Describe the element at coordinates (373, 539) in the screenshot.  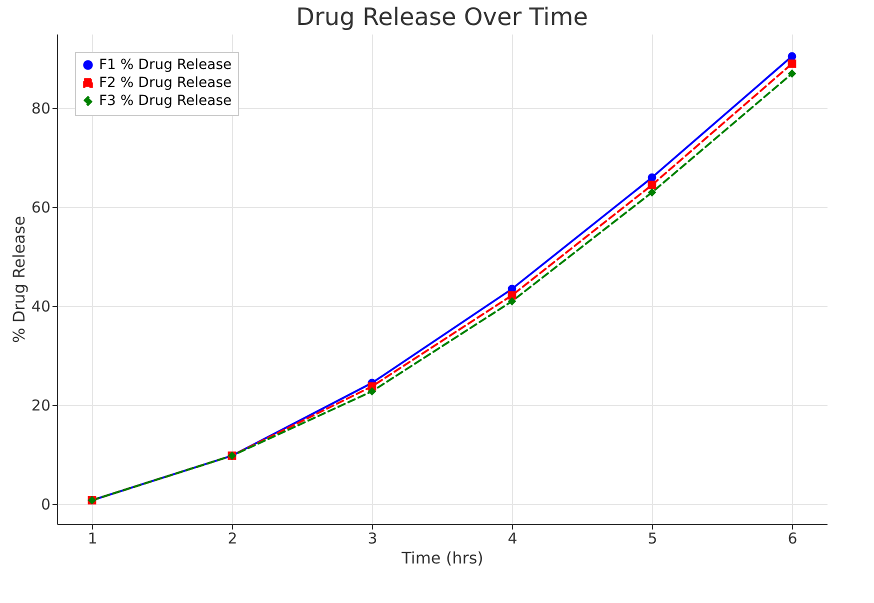
I see `x-tick-label: 3` at that location.